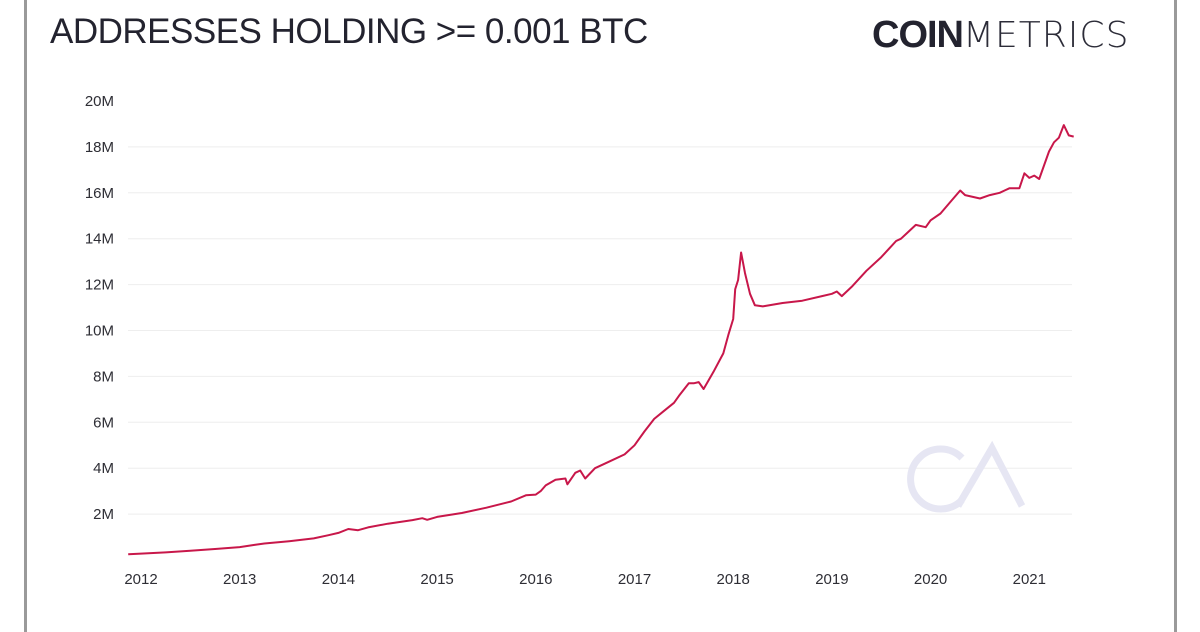 The image size is (1200, 632). Describe the element at coordinates (733, 579) in the screenshot. I see `x-tick-label: 2018` at that location.